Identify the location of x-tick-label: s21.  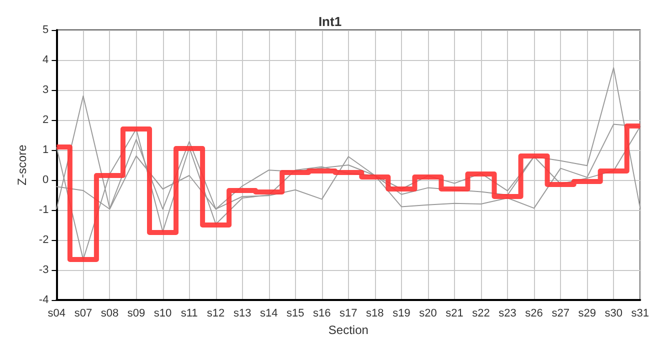
(455, 314).